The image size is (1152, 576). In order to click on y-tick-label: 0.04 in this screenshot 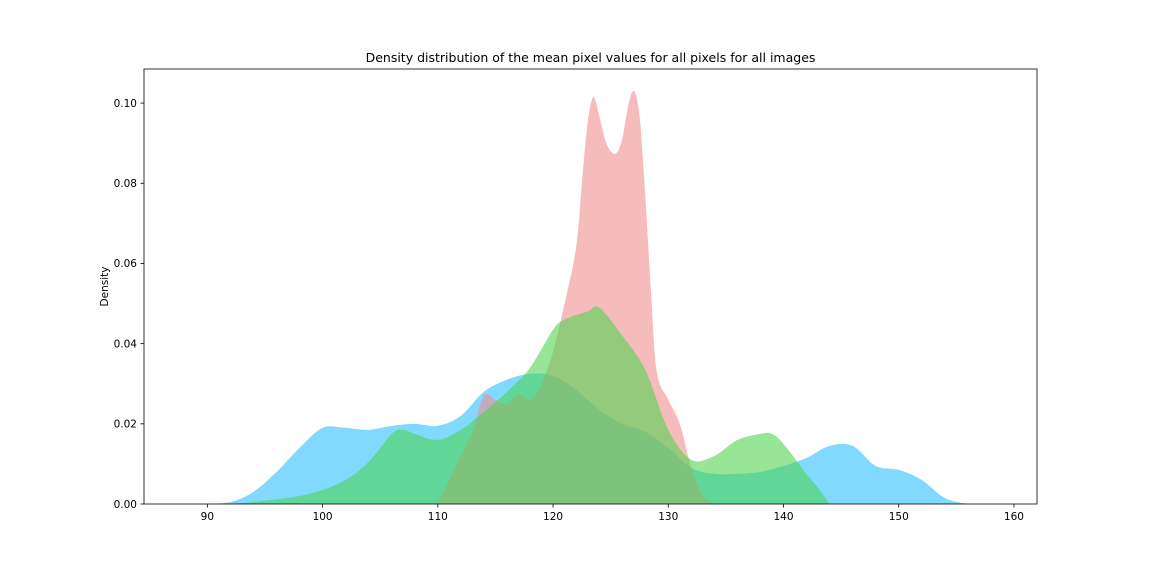, I will do `click(126, 344)`.